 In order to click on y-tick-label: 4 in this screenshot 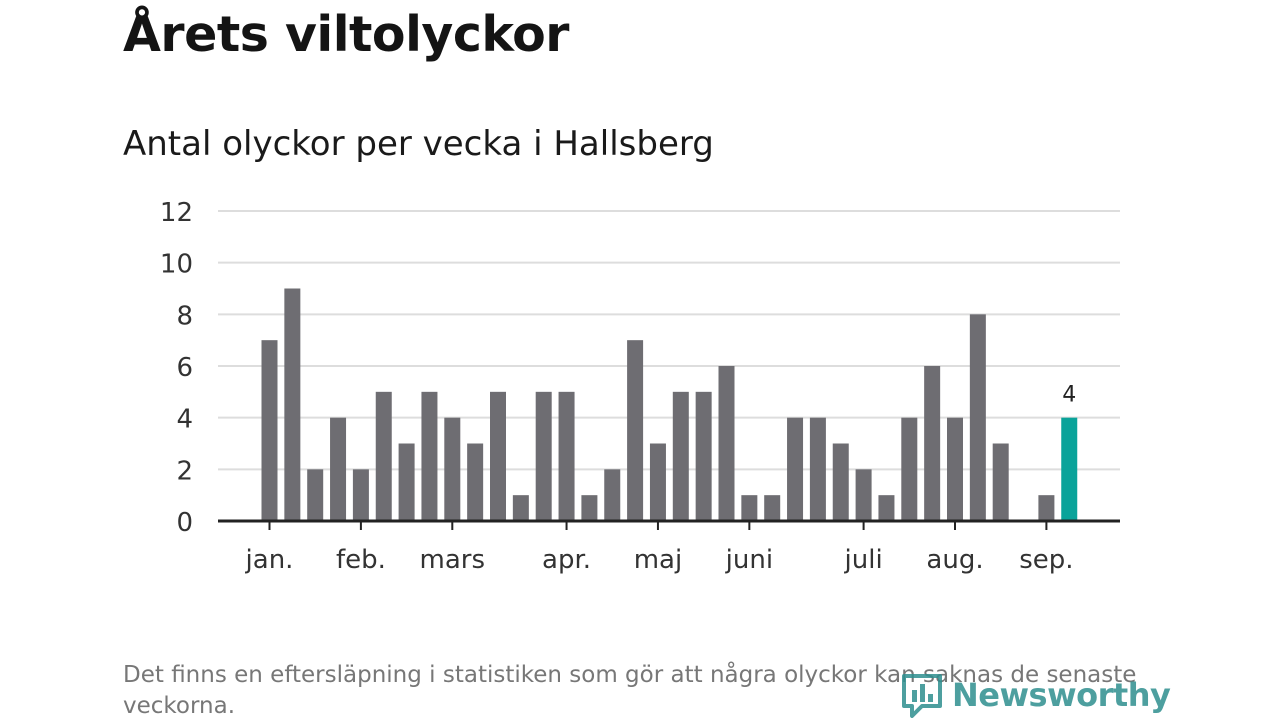, I will do `click(184, 420)`.